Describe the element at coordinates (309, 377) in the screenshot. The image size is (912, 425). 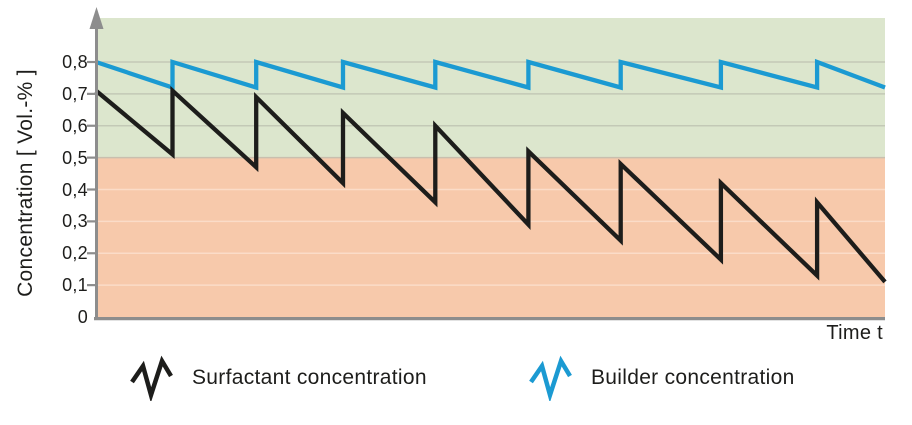
I see `legend-label-surfactant: Surfactant concentration` at that location.